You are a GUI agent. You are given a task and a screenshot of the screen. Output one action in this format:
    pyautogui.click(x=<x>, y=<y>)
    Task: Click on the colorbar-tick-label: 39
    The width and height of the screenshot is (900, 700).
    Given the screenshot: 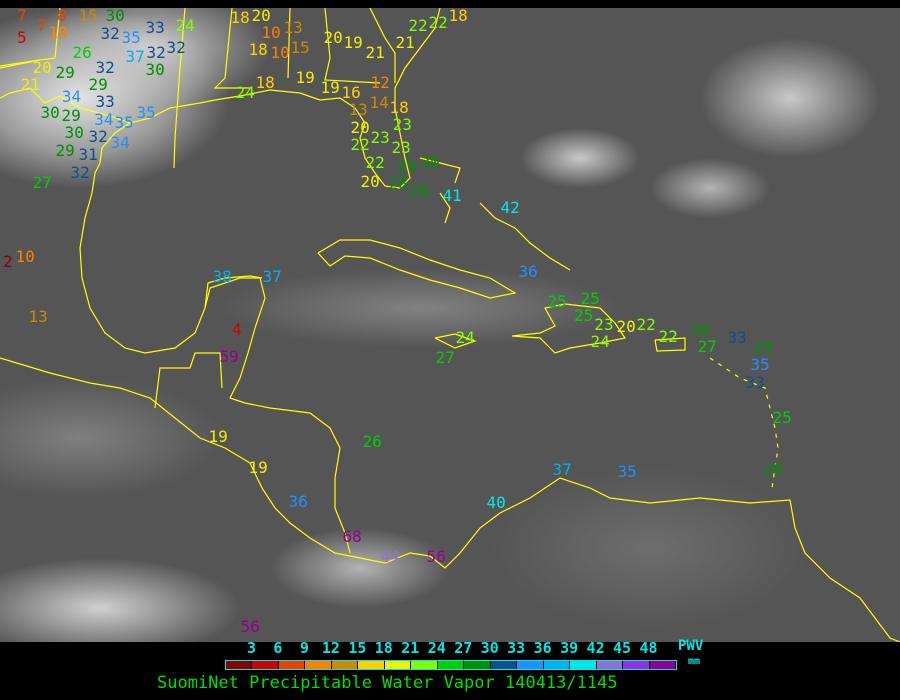 What is the action you would take?
    pyautogui.click(x=569, y=648)
    